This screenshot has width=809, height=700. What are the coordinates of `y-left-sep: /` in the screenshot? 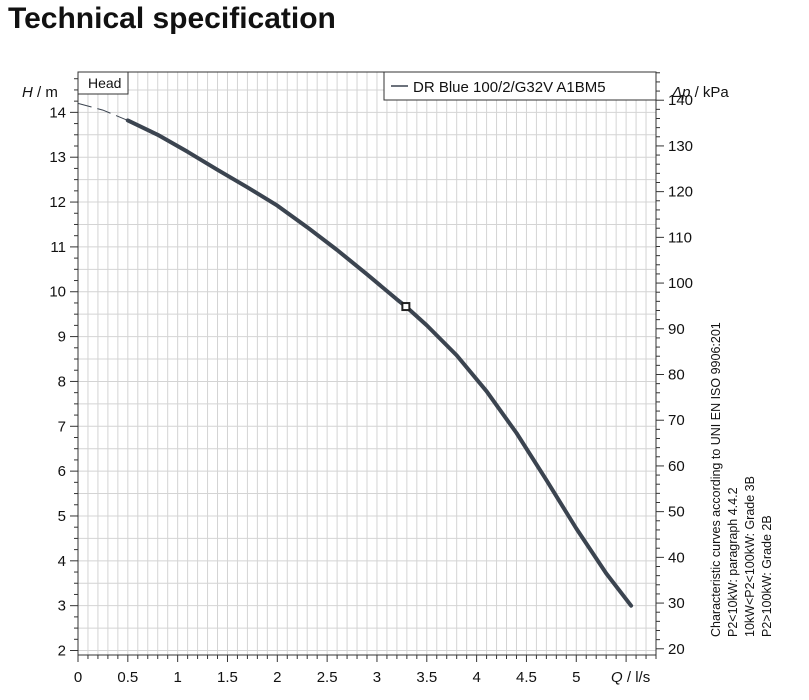 It's located at (39, 92).